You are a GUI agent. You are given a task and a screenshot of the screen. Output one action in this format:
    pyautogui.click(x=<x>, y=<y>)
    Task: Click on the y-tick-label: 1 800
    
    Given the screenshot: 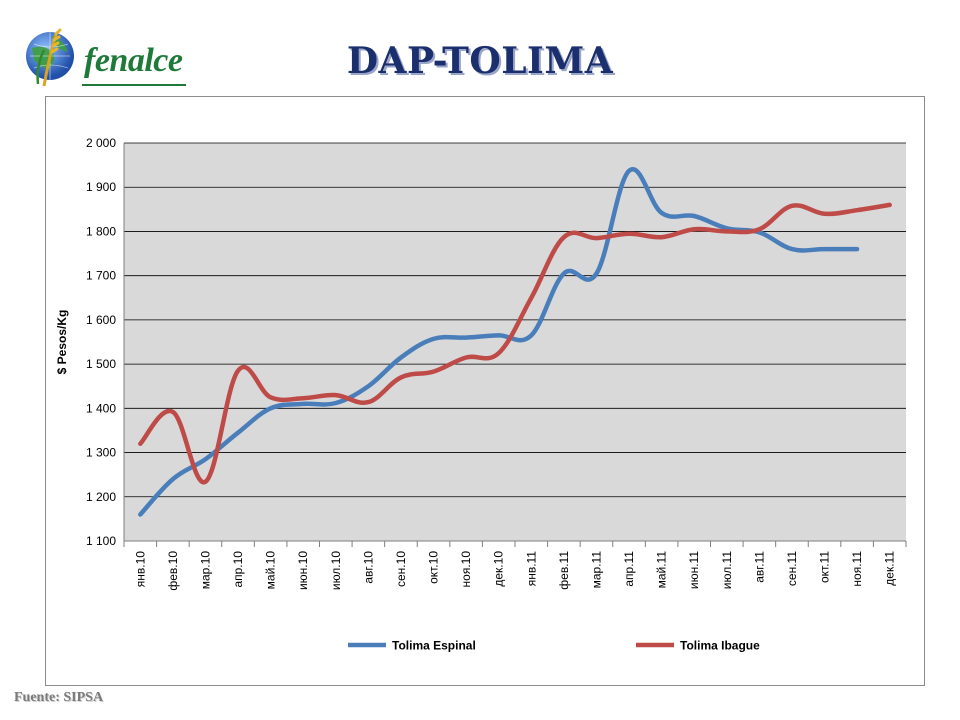 What is the action you would take?
    pyautogui.click(x=101, y=231)
    